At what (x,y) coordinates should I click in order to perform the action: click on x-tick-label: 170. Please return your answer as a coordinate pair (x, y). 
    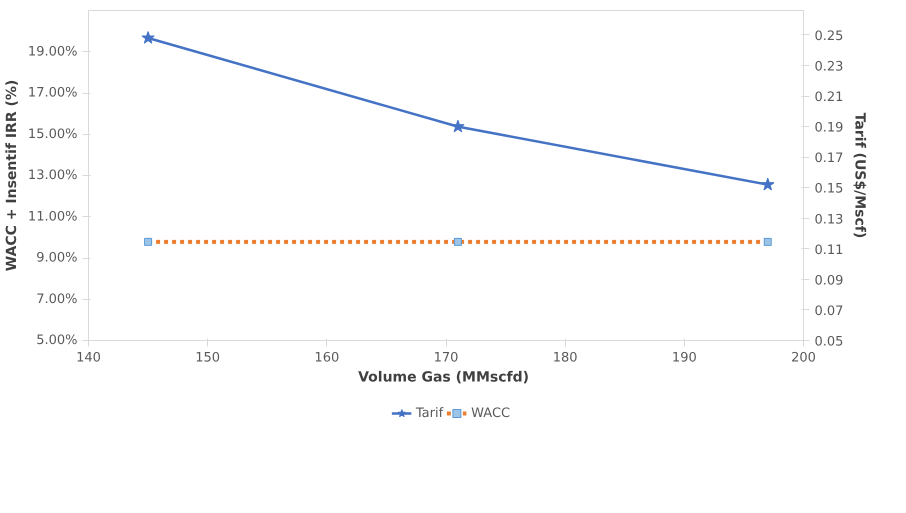
    Looking at the image, I should click on (446, 358).